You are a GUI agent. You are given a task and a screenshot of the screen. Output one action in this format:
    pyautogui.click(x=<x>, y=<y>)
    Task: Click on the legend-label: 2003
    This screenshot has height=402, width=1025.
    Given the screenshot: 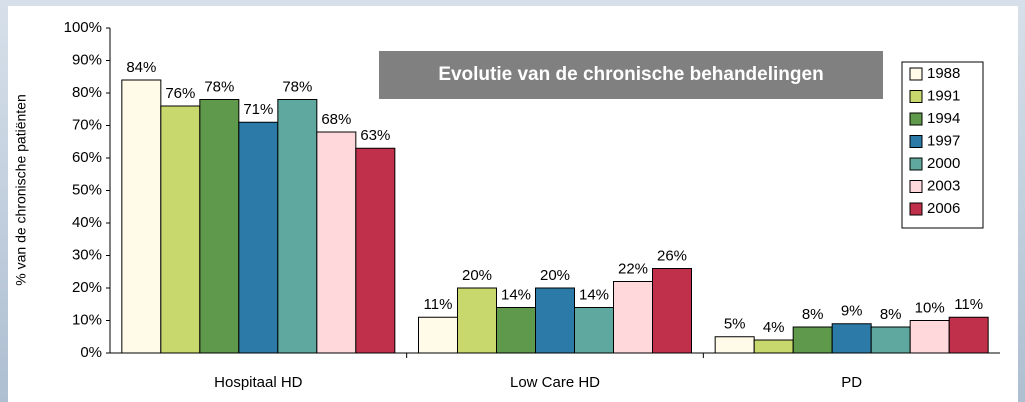 What is the action you would take?
    pyautogui.click(x=943, y=185)
    